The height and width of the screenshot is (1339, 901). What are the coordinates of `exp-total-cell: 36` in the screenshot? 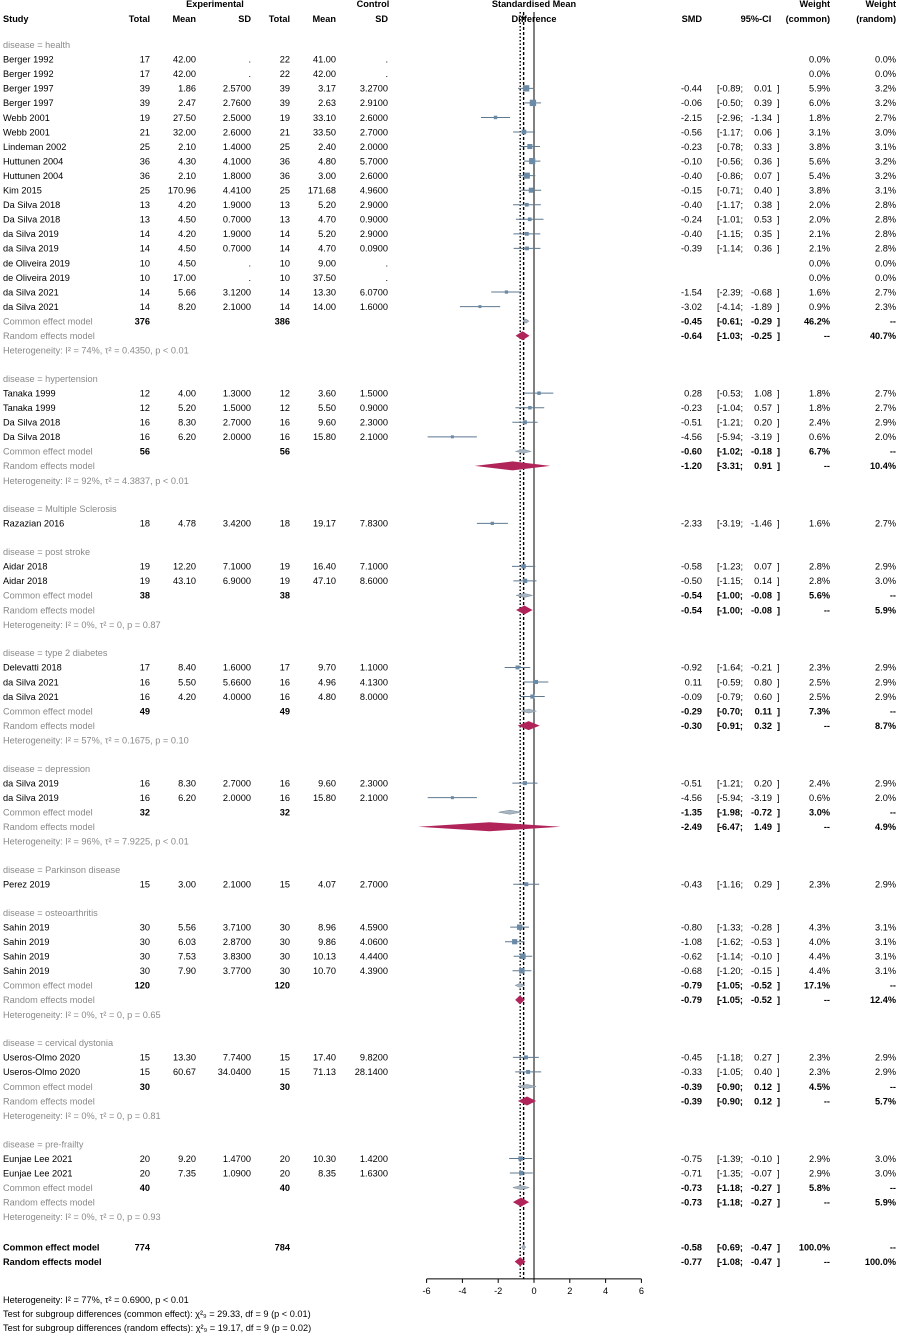 It's located at (145, 161).